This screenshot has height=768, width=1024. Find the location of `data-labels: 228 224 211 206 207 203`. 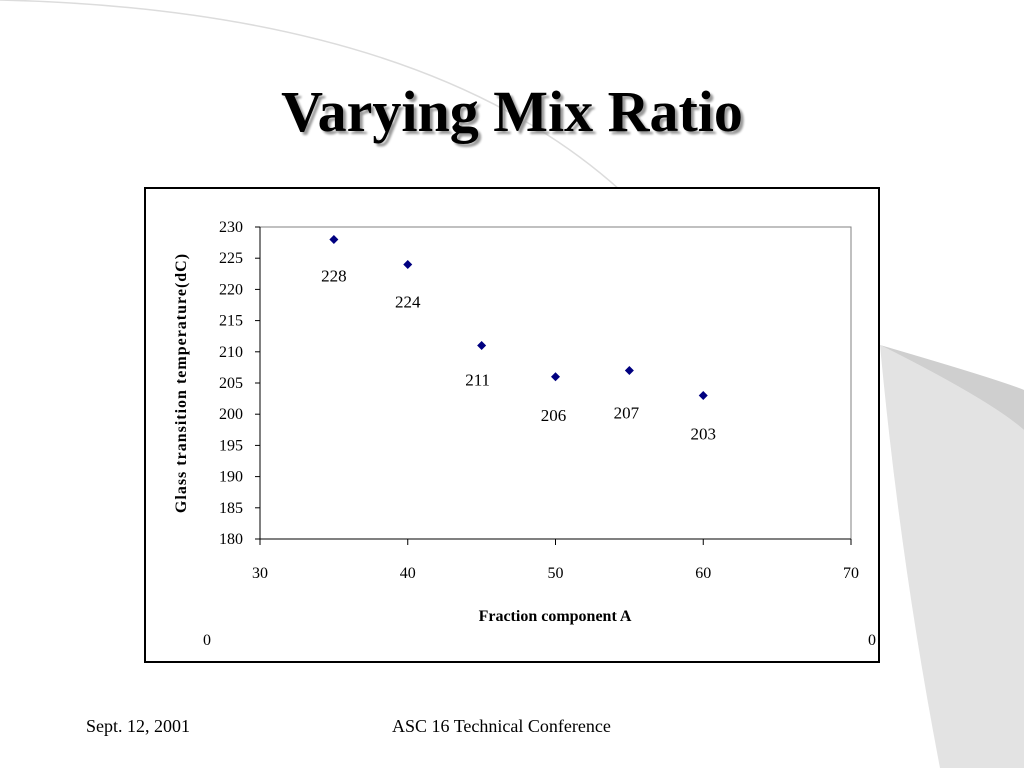

data-labels: 228 224 211 206 207 203 is located at coordinates (518, 354).